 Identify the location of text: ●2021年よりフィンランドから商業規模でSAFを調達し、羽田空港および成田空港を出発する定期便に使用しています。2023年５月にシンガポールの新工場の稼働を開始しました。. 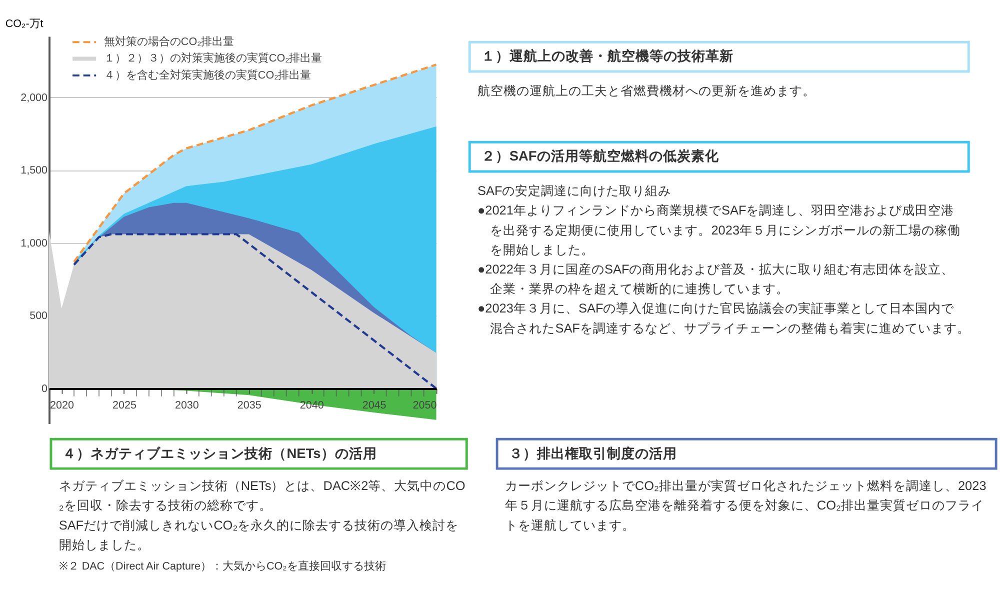
(719, 229).